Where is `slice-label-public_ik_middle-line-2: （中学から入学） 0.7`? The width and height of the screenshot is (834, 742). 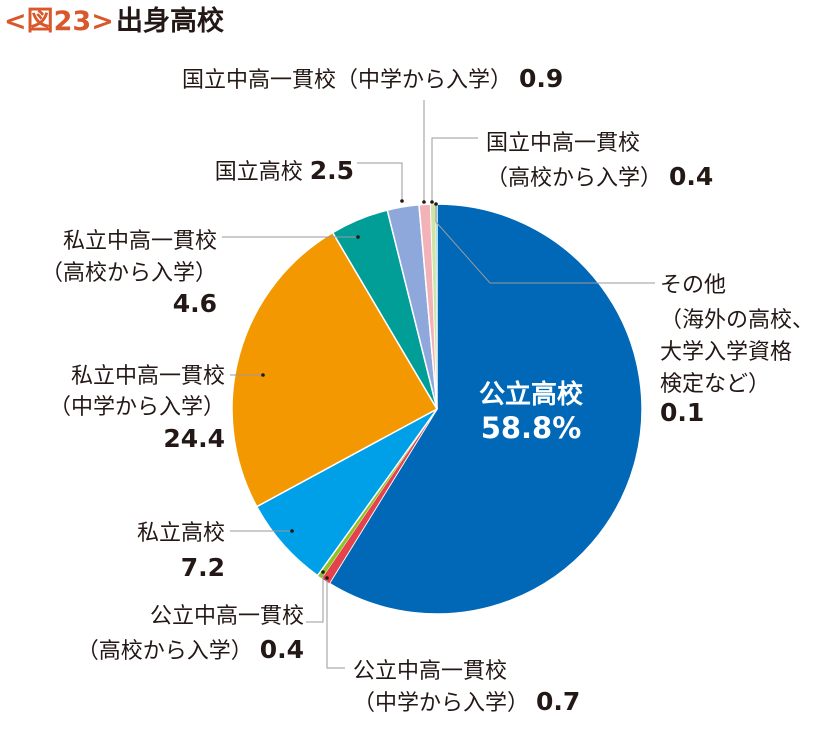
slice-label-public_ik_middle-line-2: （中学から入学） 0.7 is located at coordinates (466, 701).